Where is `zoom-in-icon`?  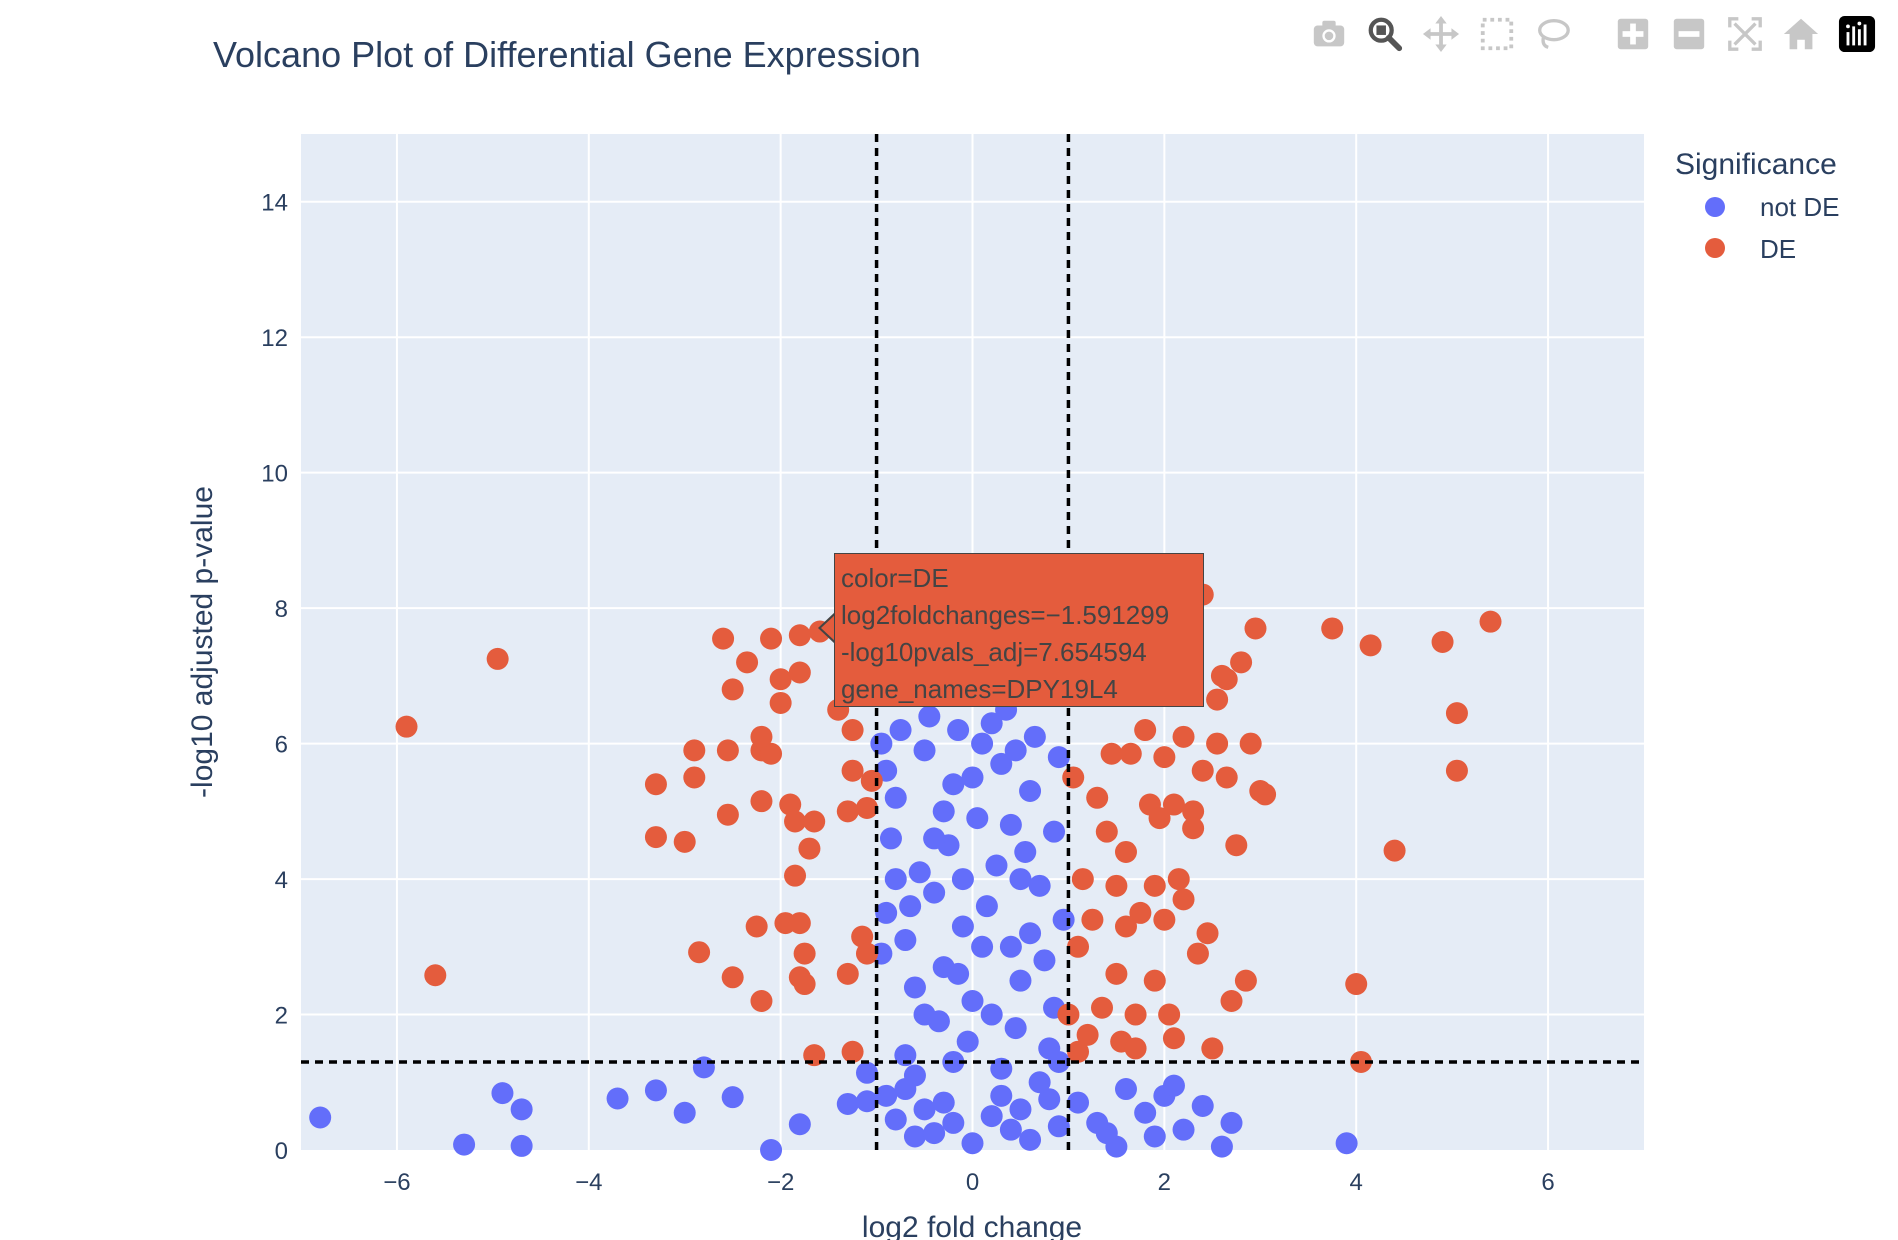 zoom-in-icon is located at coordinates (1633, 34).